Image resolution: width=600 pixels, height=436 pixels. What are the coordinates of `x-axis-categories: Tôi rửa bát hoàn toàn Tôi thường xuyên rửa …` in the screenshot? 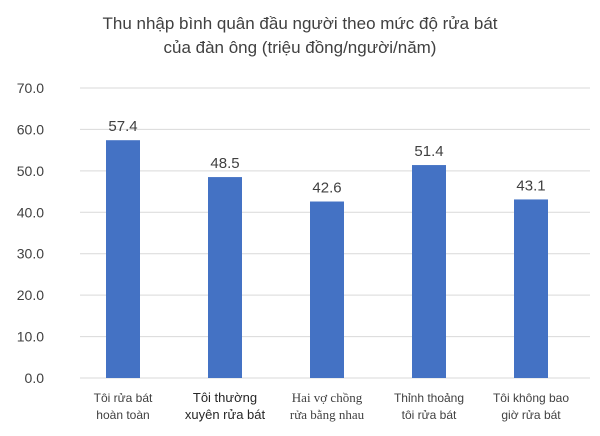 It's located at (332, 406).